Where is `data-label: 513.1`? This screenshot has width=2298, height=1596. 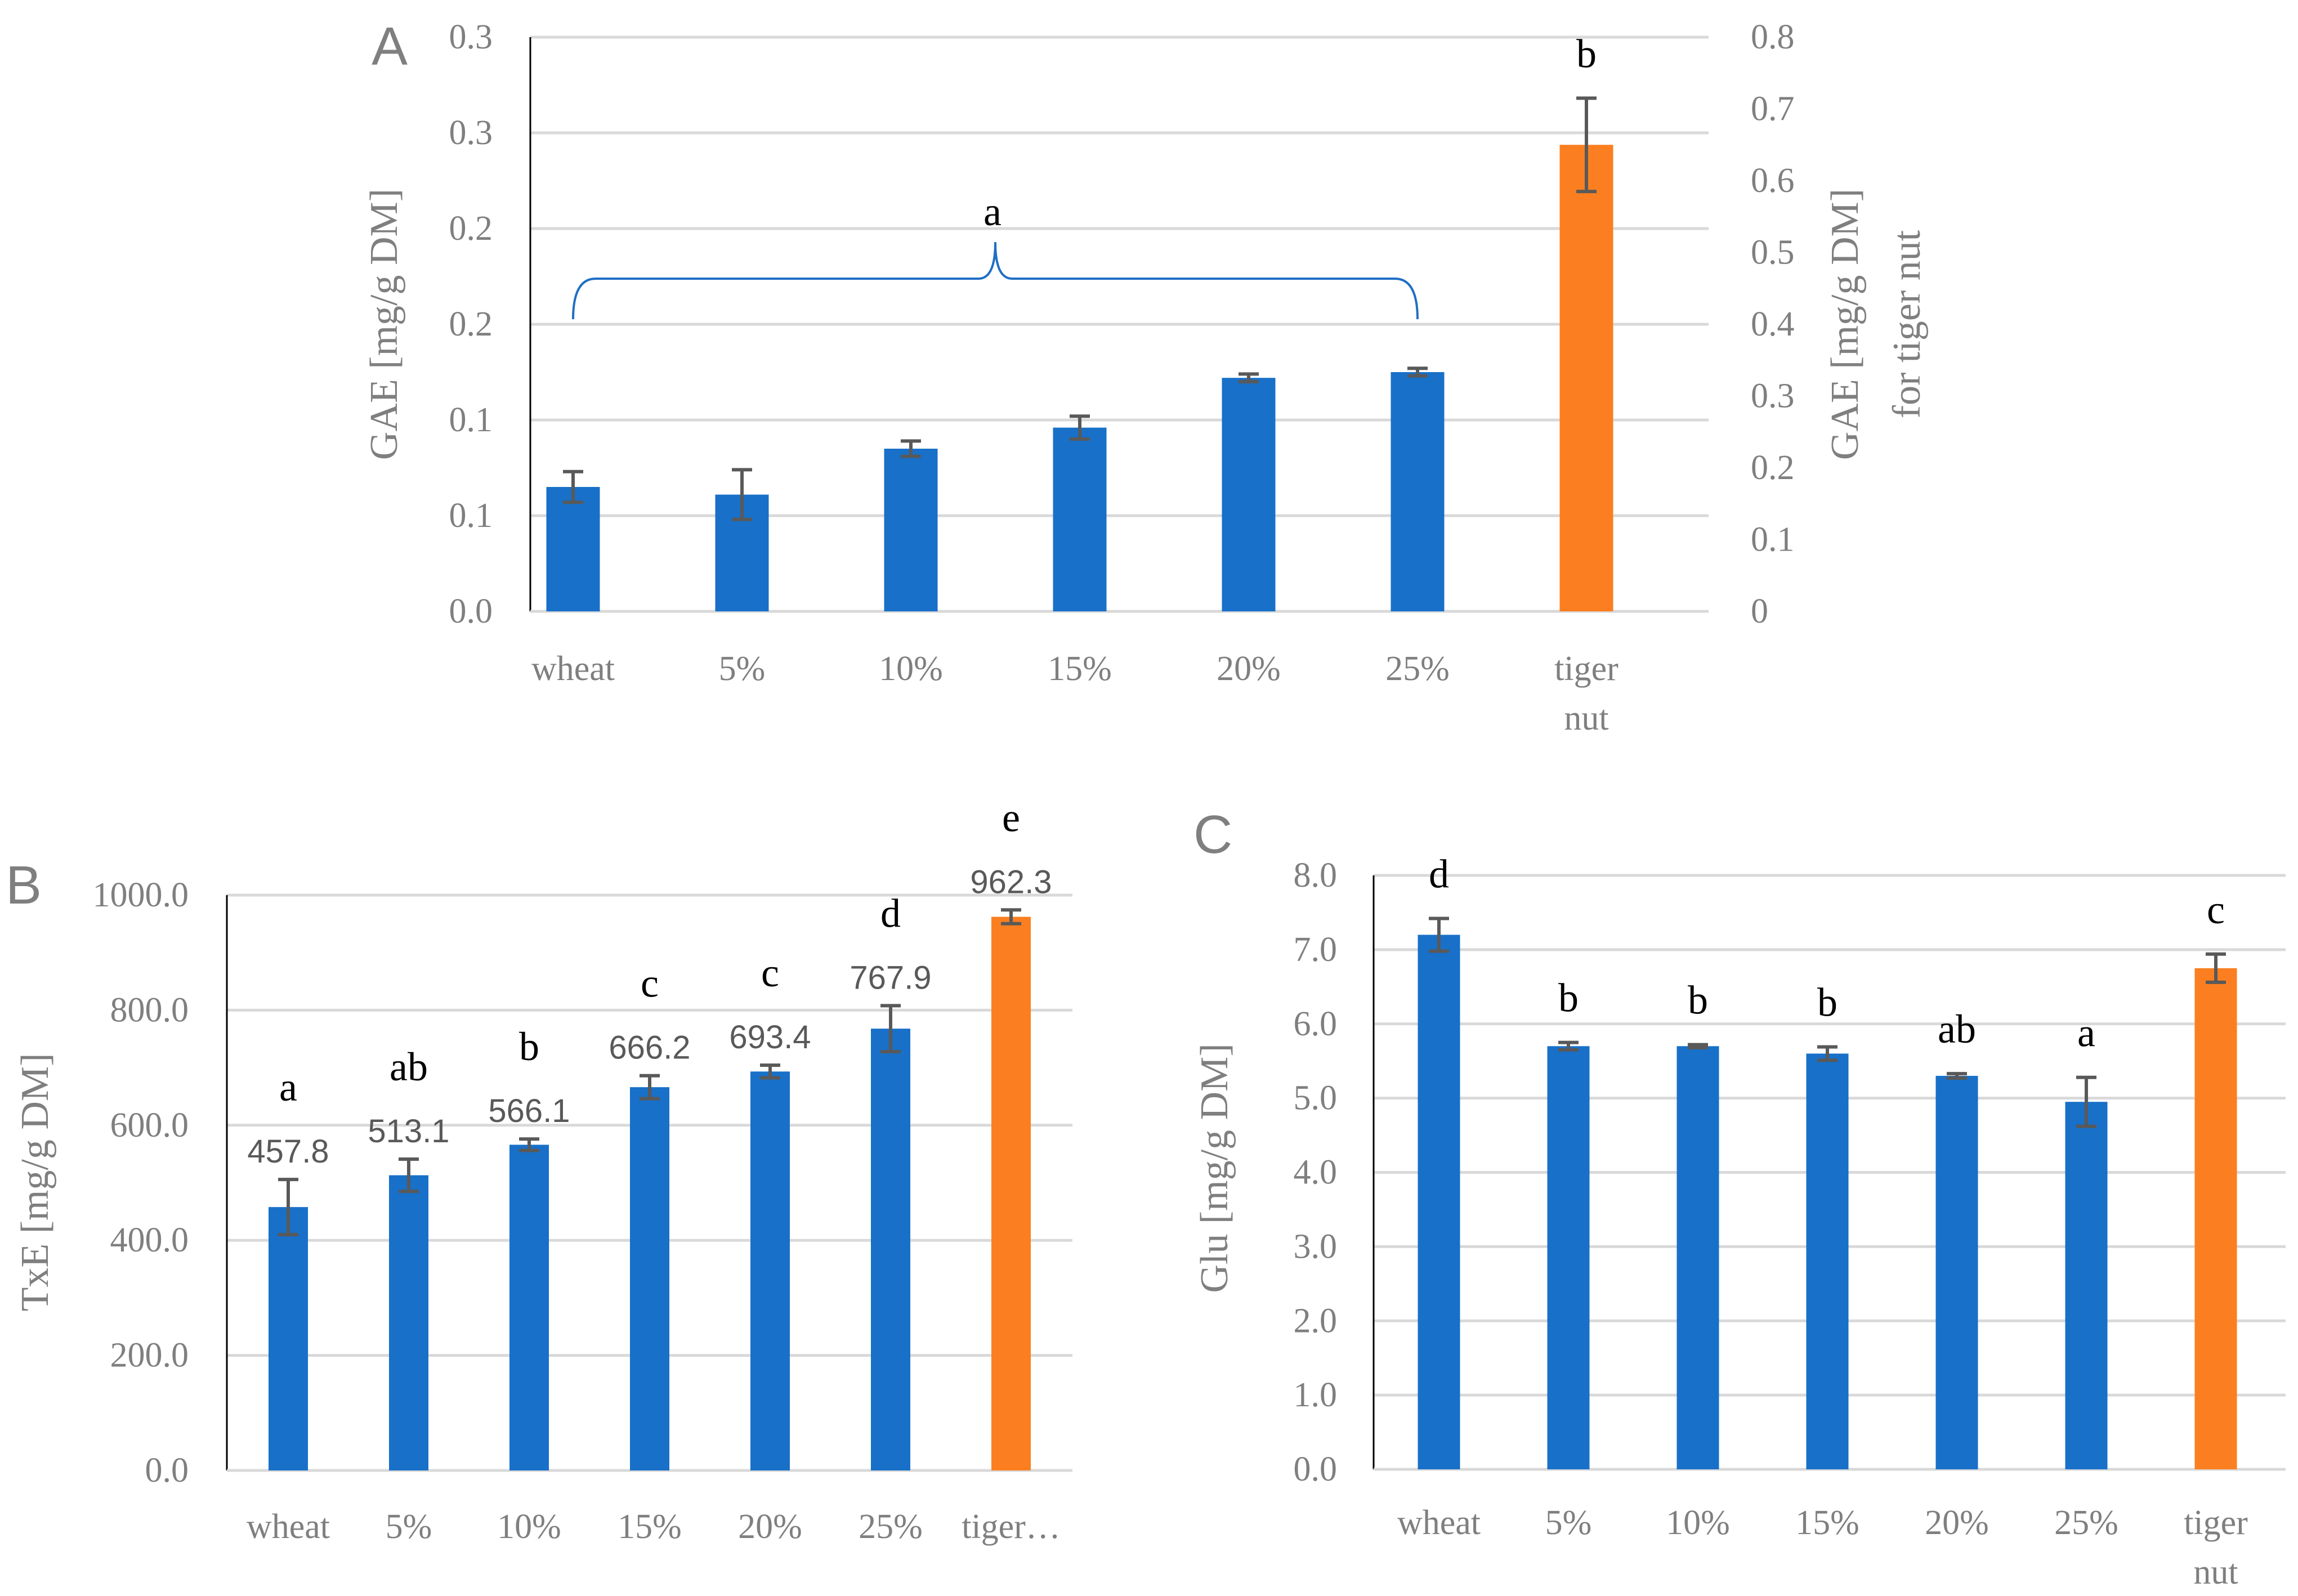 data-label: 513.1 is located at coordinates (408, 1131).